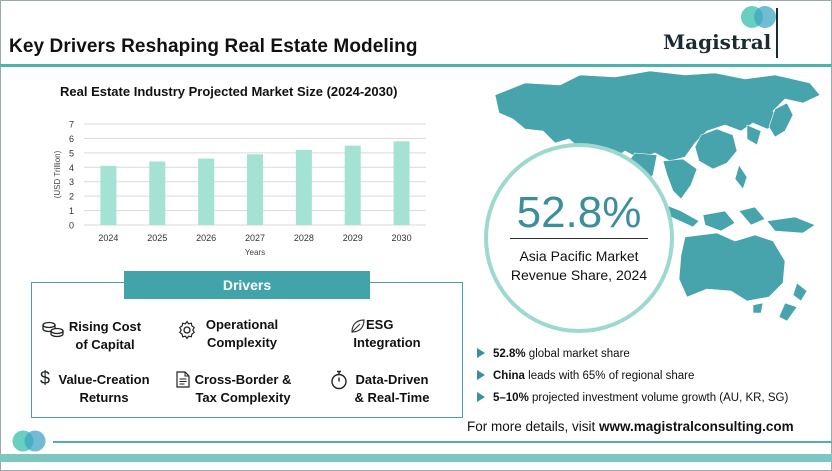 The width and height of the screenshot is (832, 471). Describe the element at coordinates (339, 380) in the screenshot. I see `stopwatch-icon` at that location.